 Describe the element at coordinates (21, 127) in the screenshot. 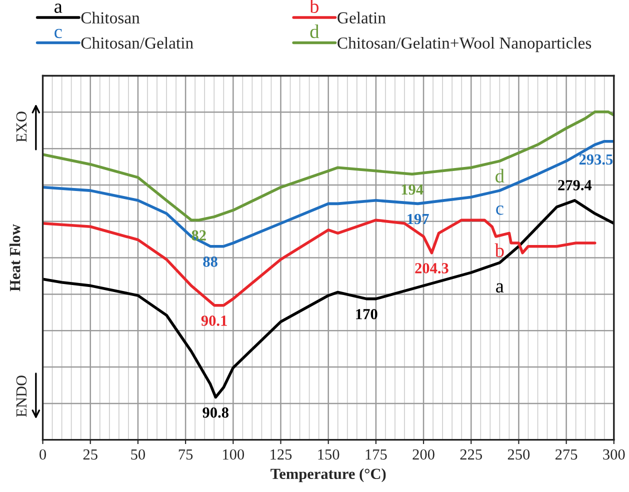

I see `text: EXO` at that location.